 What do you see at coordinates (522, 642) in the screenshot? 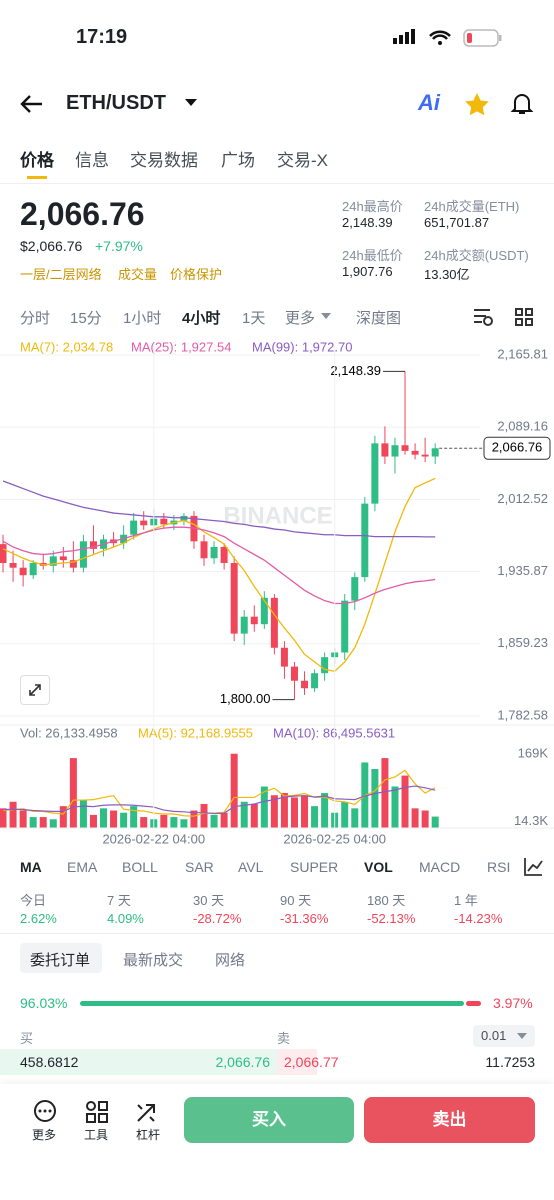
I see `y-tick-label: 1,859.23` at bounding box center [522, 642].